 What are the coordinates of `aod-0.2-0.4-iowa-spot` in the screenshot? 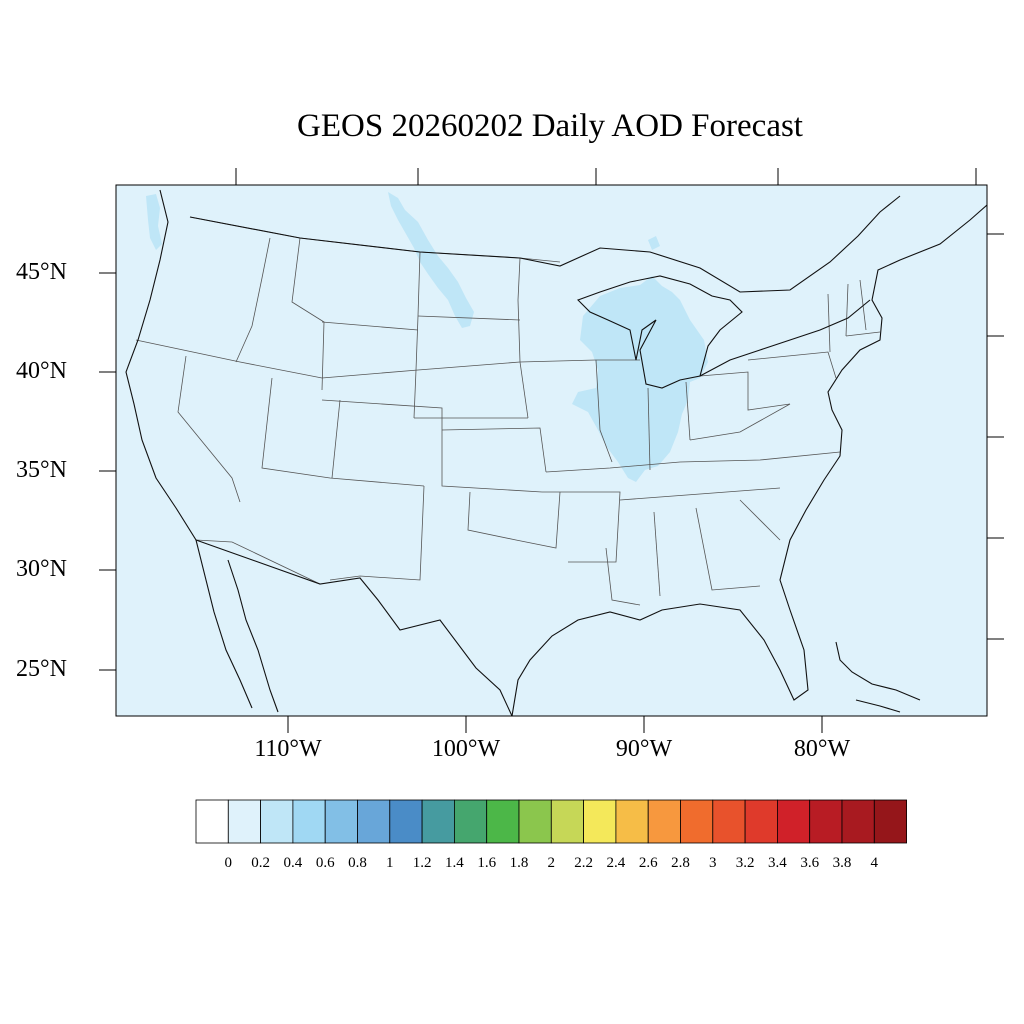 It's located at (654, 243).